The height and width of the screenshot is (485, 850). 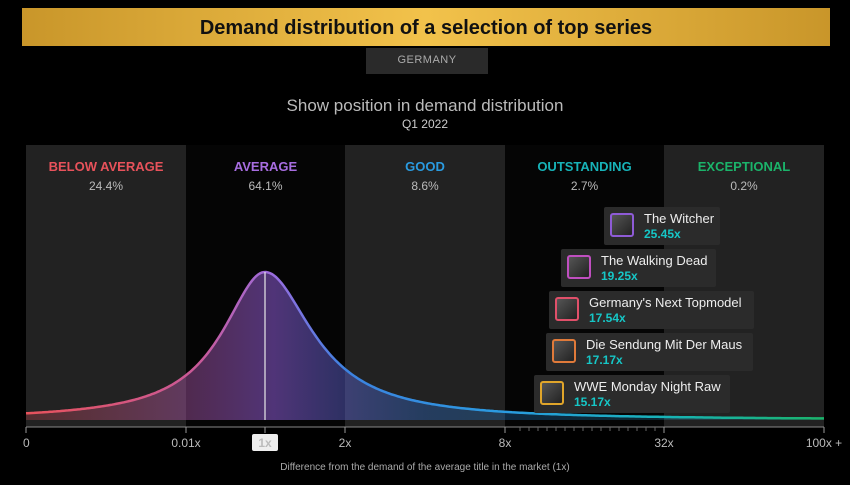 I want to click on series-card: Germany's Next Topmodel 17.54x, so click(x=651, y=310).